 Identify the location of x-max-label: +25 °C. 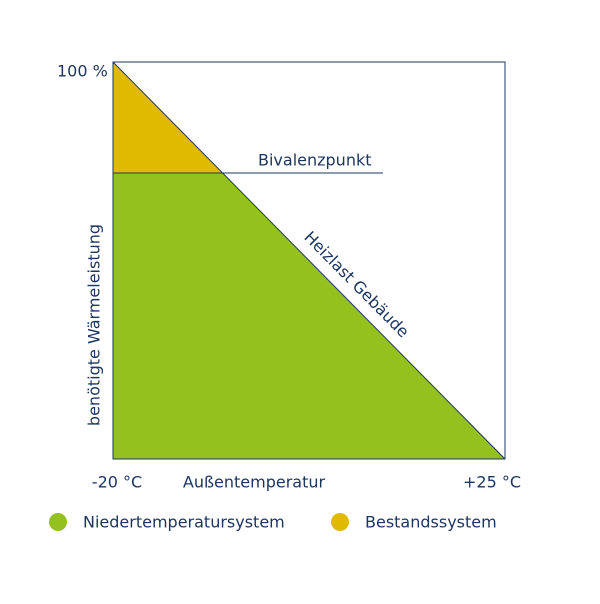
(492, 482).